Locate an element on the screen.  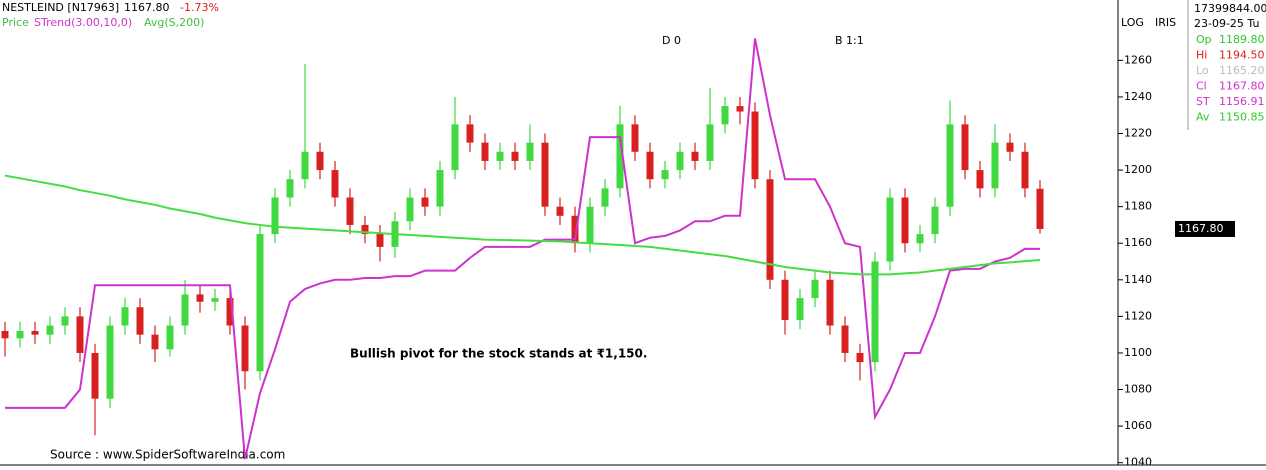
price-tag: 1167.80 is located at coordinates (1201, 228).